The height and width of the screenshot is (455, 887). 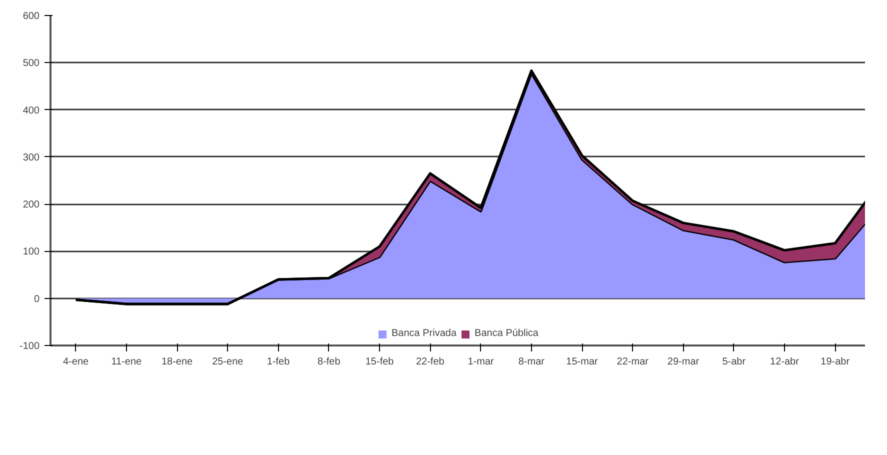 What do you see at coordinates (31, 205) in the screenshot?
I see `y-tick-label: 200` at bounding box center [31, 205].